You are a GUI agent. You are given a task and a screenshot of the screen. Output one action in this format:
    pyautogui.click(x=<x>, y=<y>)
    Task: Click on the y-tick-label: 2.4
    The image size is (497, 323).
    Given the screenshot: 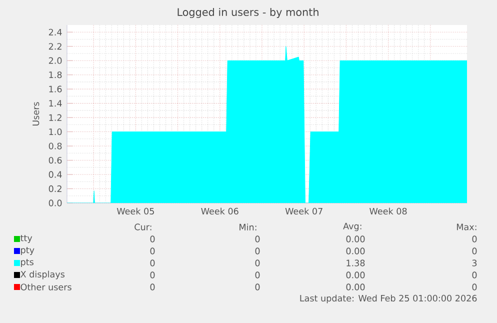 What is the action you would take?
    pyautogui.click(x=55, y=32)
    